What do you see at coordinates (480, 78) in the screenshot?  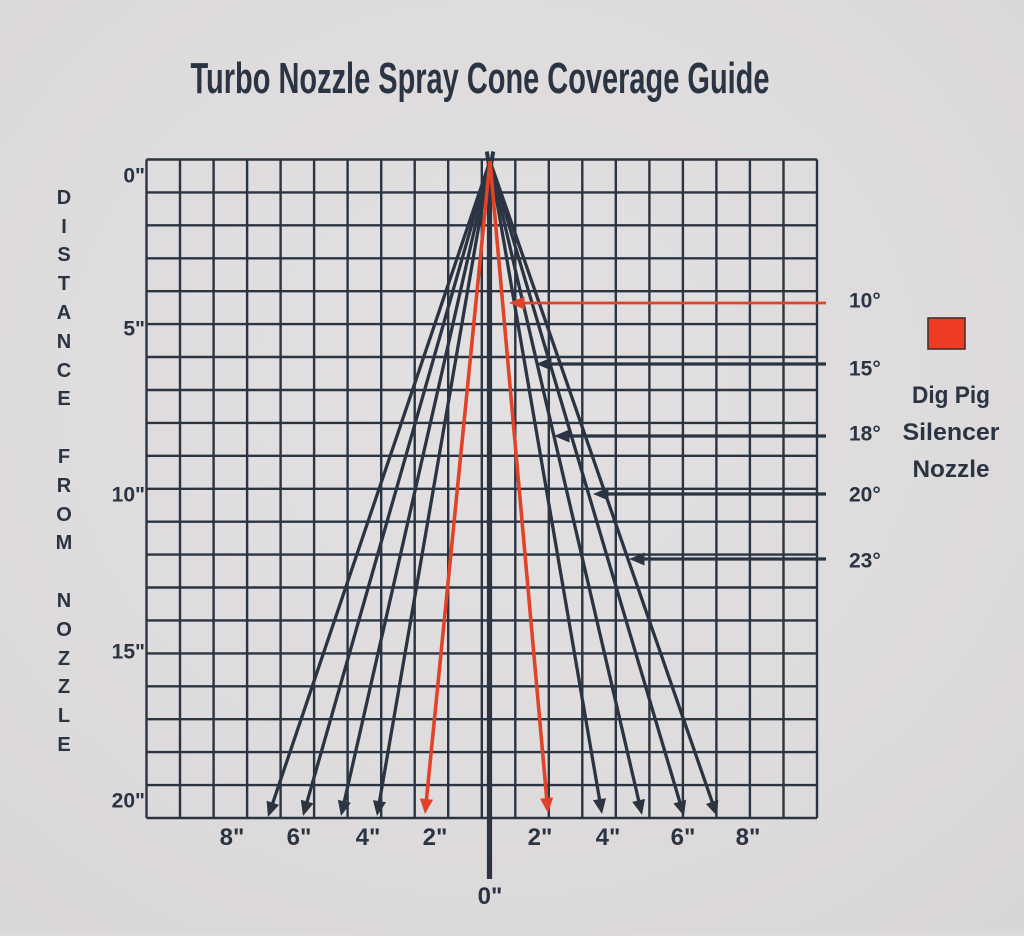 I see `svg-text:Turbo Nozzle Spray Cone Covera: Turbo Nozzle Spray Cone Coverage Guide` at bounding box center [480, 78].